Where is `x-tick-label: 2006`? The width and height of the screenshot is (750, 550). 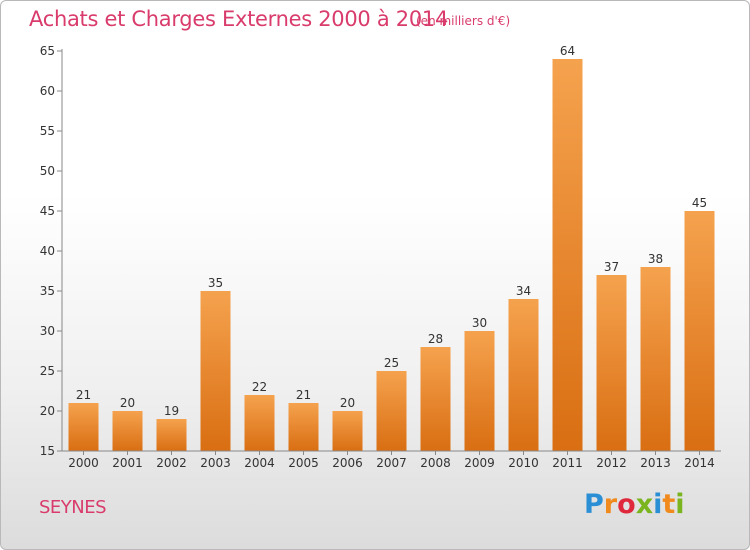 x-tick-label: 2006 is located at coordinates (347, 463).